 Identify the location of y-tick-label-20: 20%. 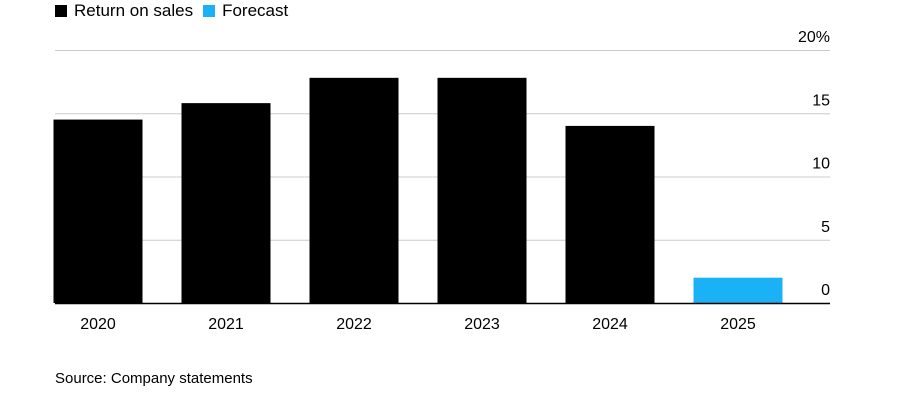
(814, 37).